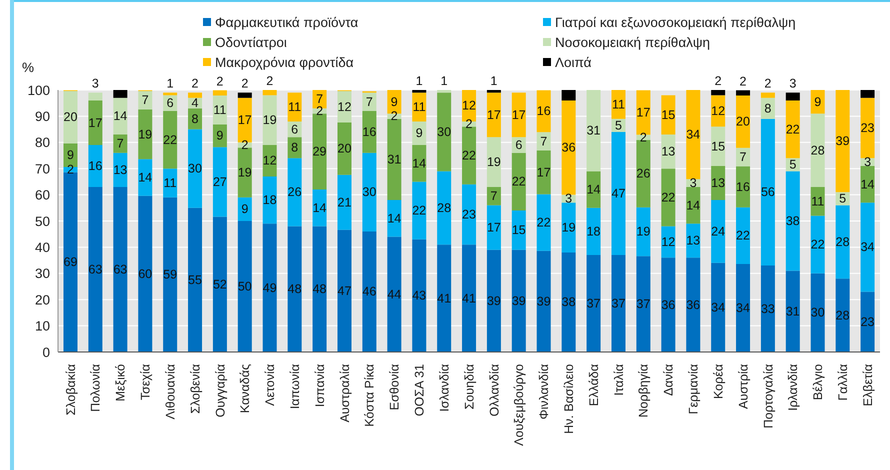  Describe the element at coordinates (345, 393) in the screenshot. I see `x-tick-label: Αυστραλία` at that location.